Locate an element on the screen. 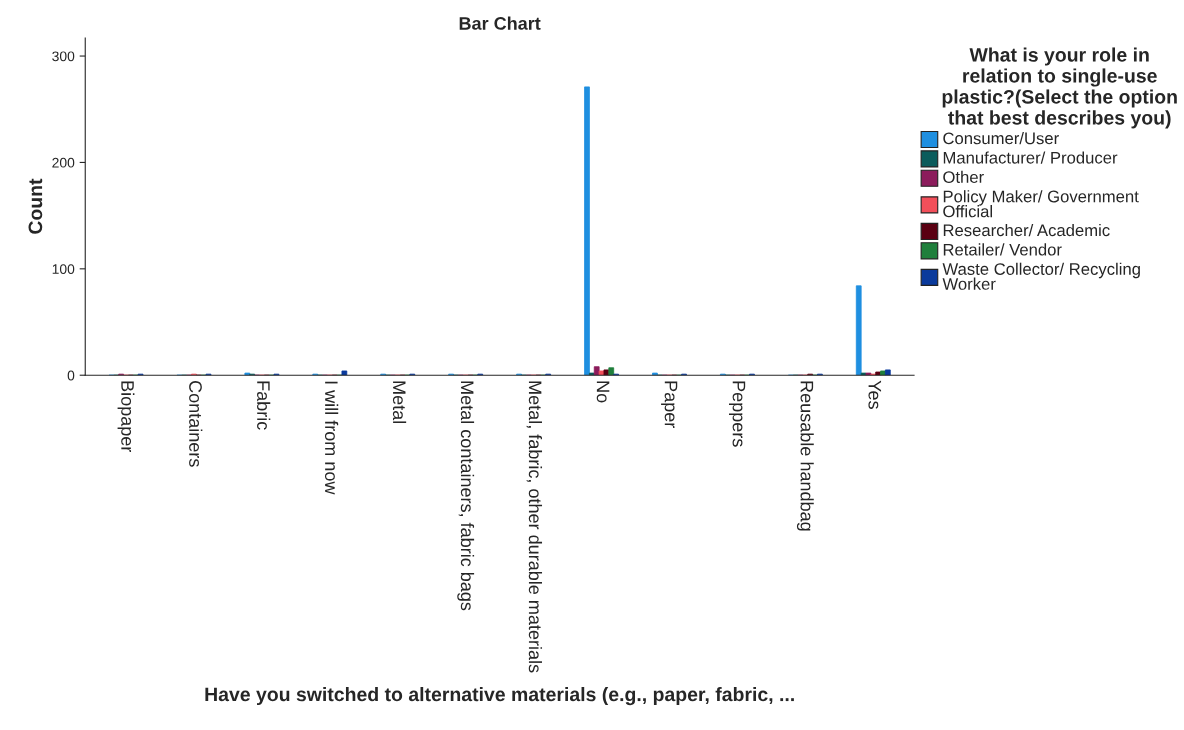  x-tick-label: Biopaper is located at coordinates (126, 417).